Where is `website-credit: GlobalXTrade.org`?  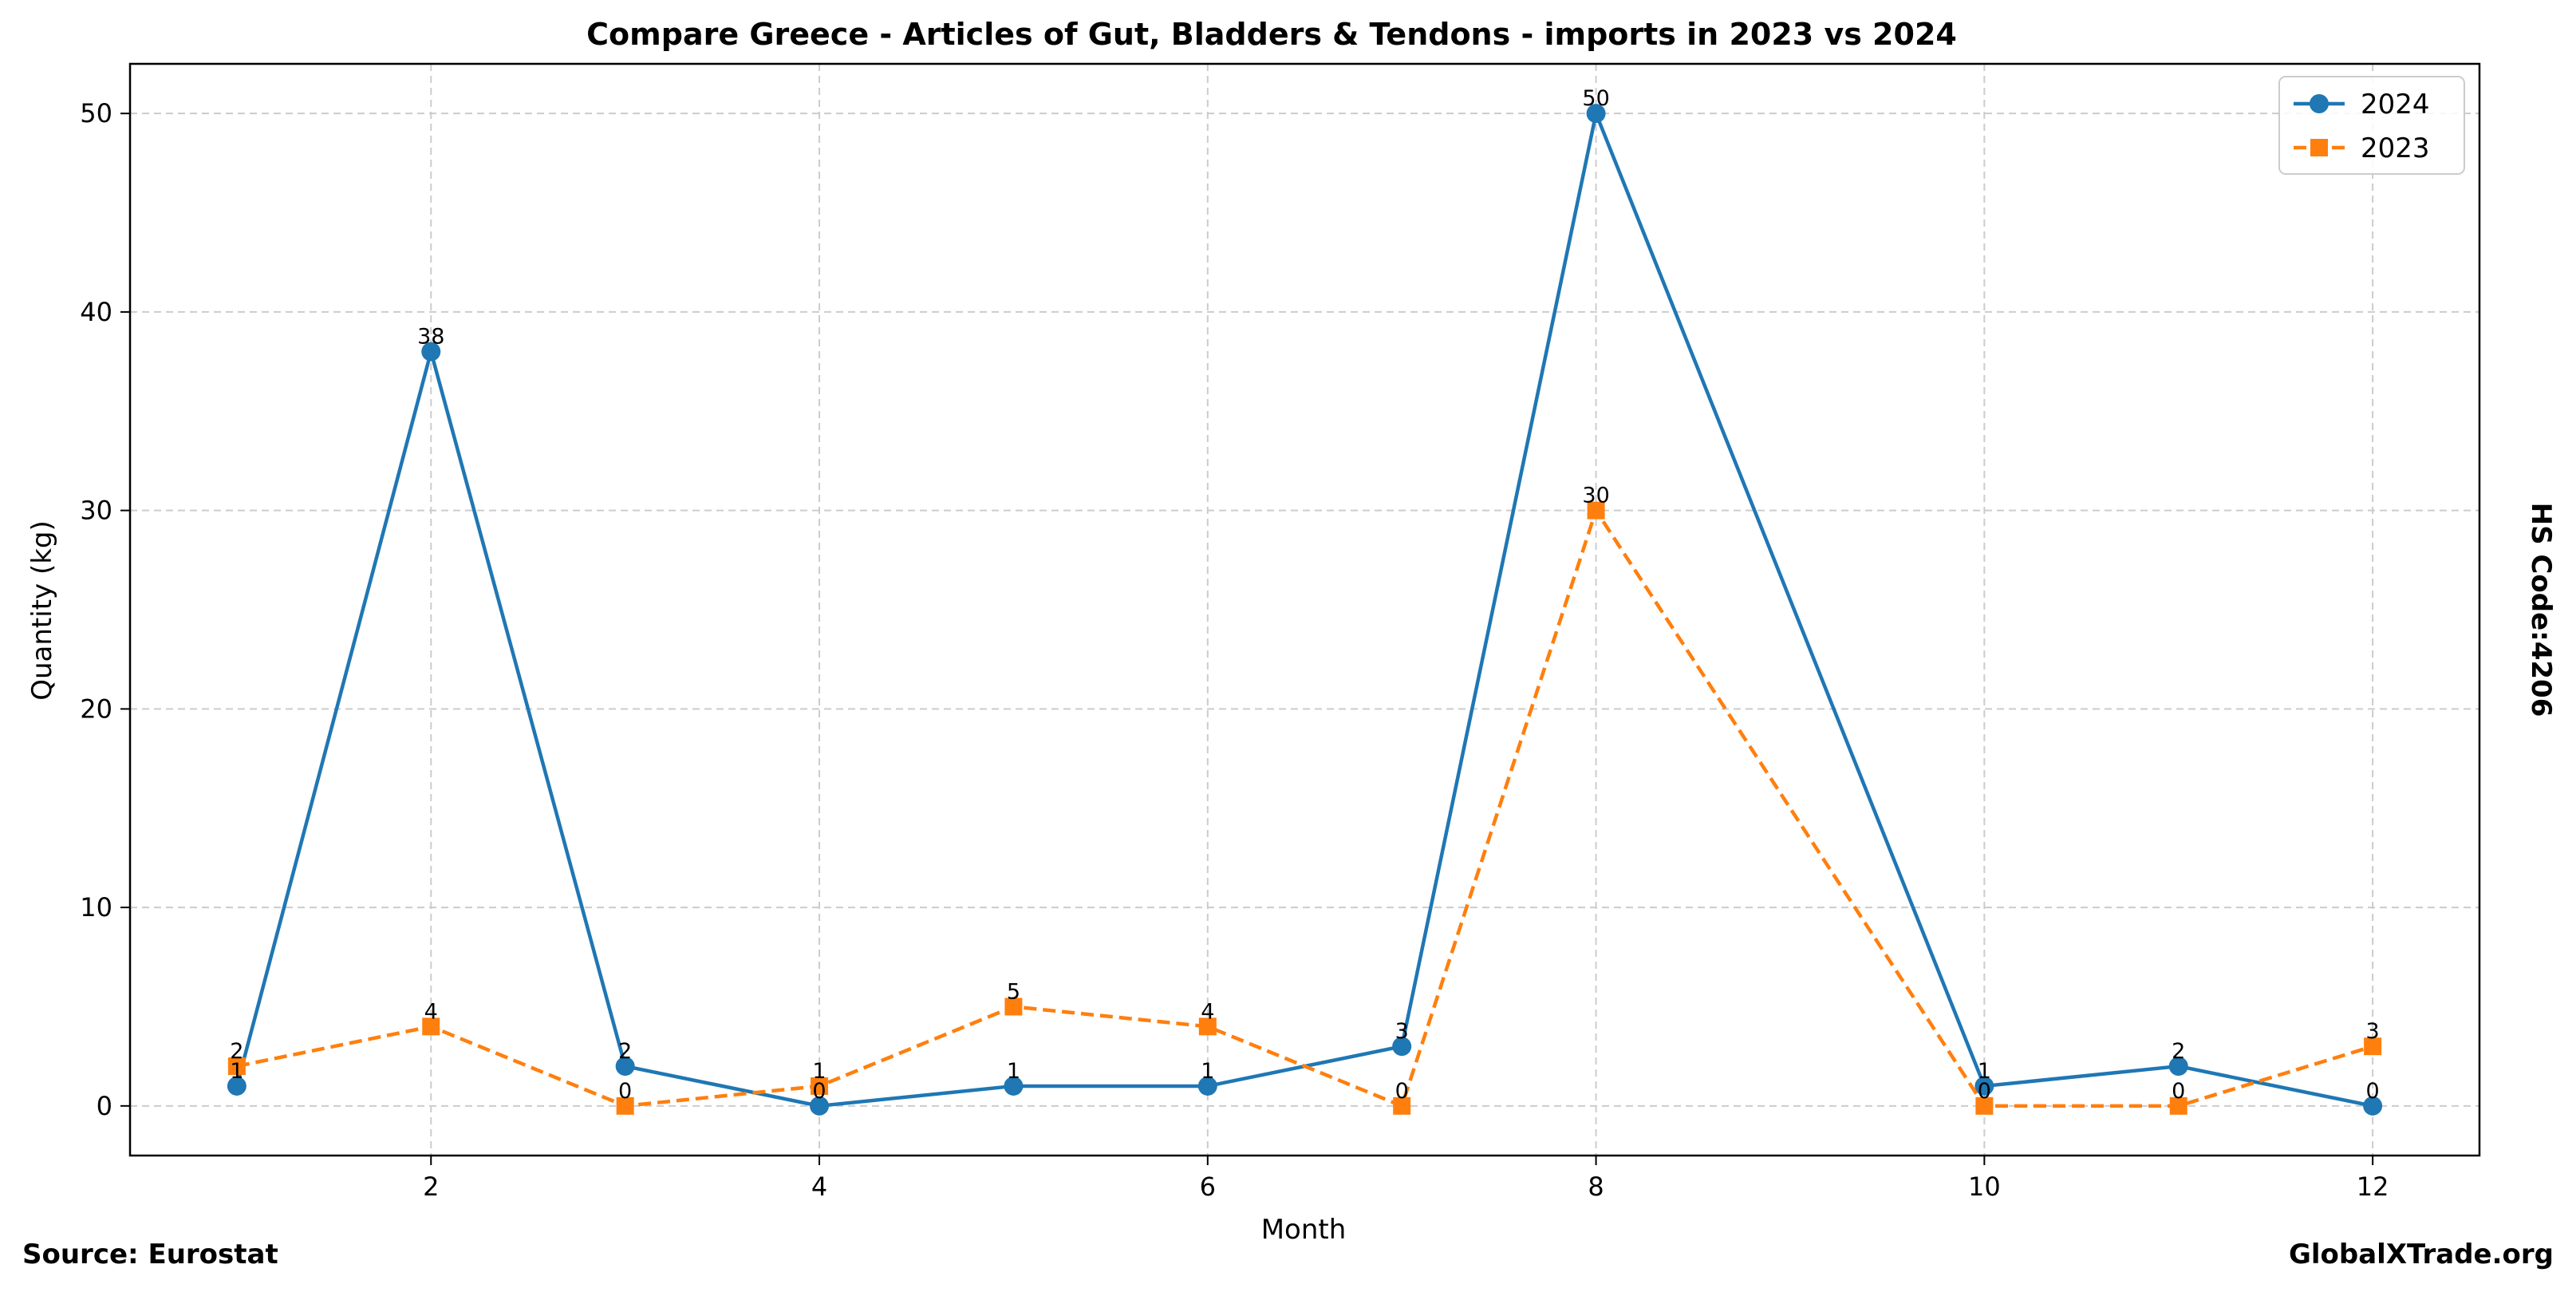 website-credit: GlobalXTrade.org is located at coordinates (2421, 1254).